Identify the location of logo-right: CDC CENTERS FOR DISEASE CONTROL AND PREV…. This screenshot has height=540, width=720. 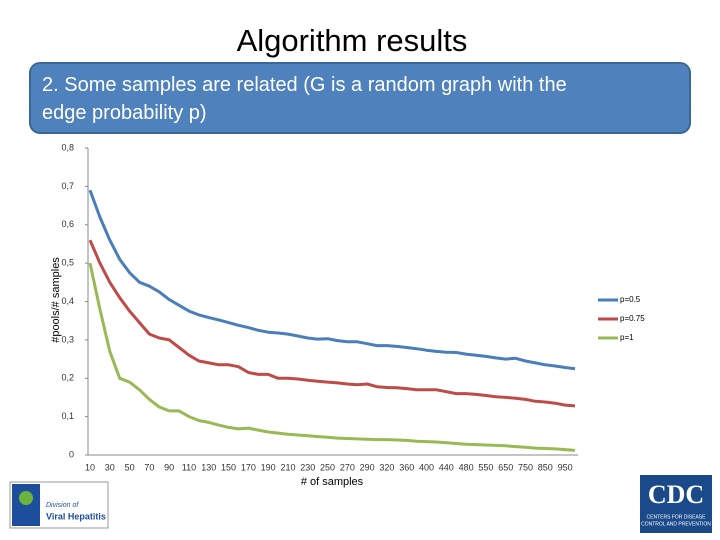
(676, 504).